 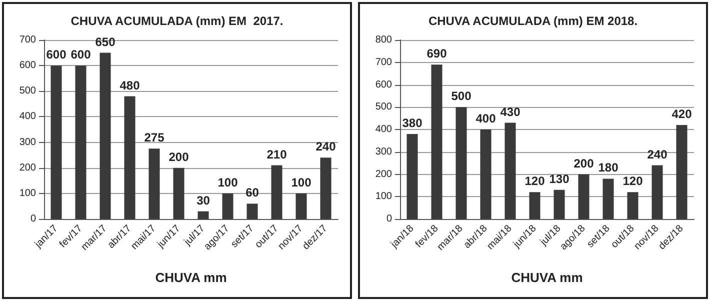 What do you see at coordinates (510, 111) in the screenshot?
I see `data-label: 430` at bounding box center [510, 111].